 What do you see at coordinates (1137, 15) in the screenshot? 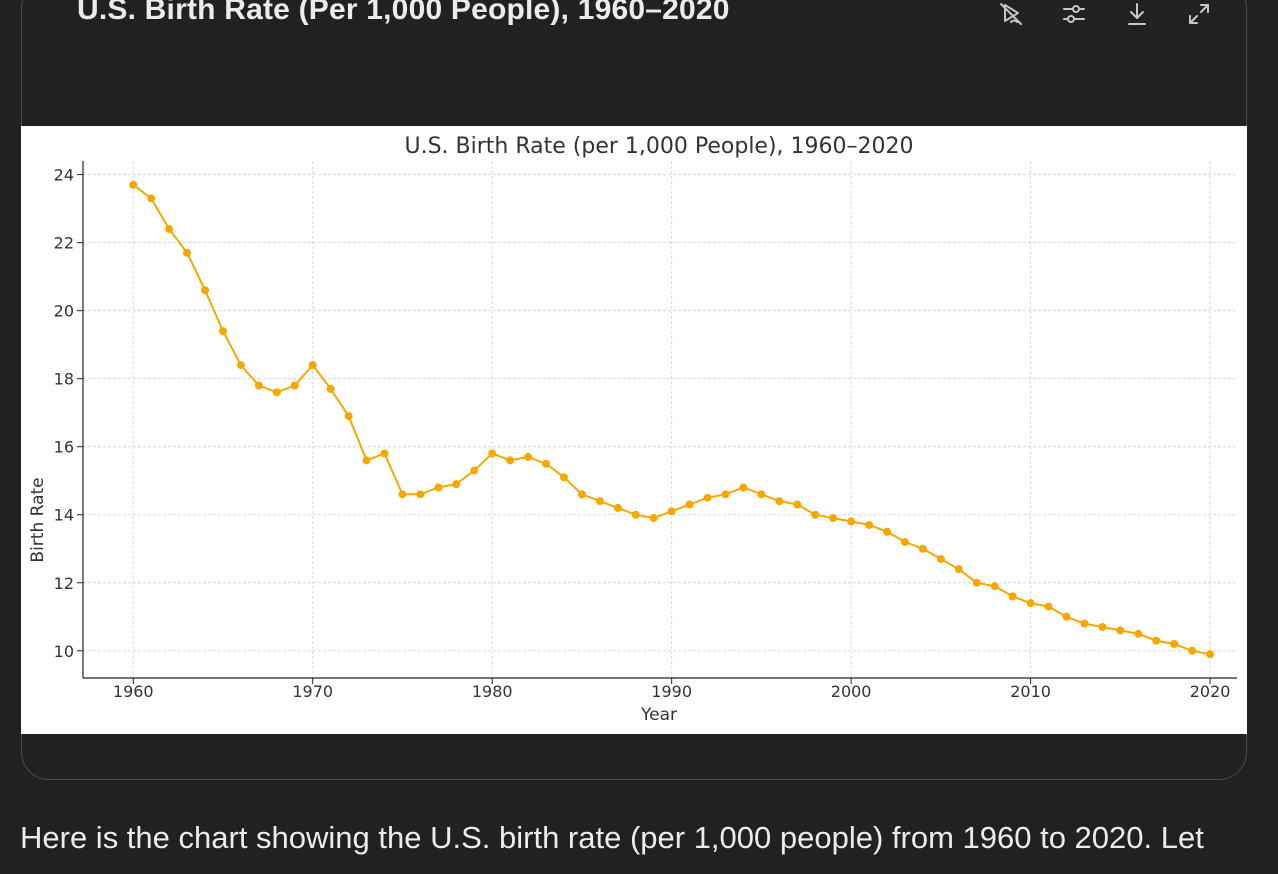
I see `download-icon` at bounding box center [1137, 15].